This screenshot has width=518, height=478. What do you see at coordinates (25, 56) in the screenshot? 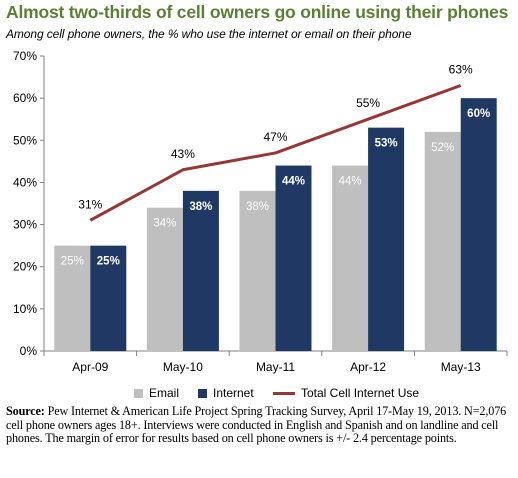
I see `y-tick-label: 70%` at bounding box center [25, 56].